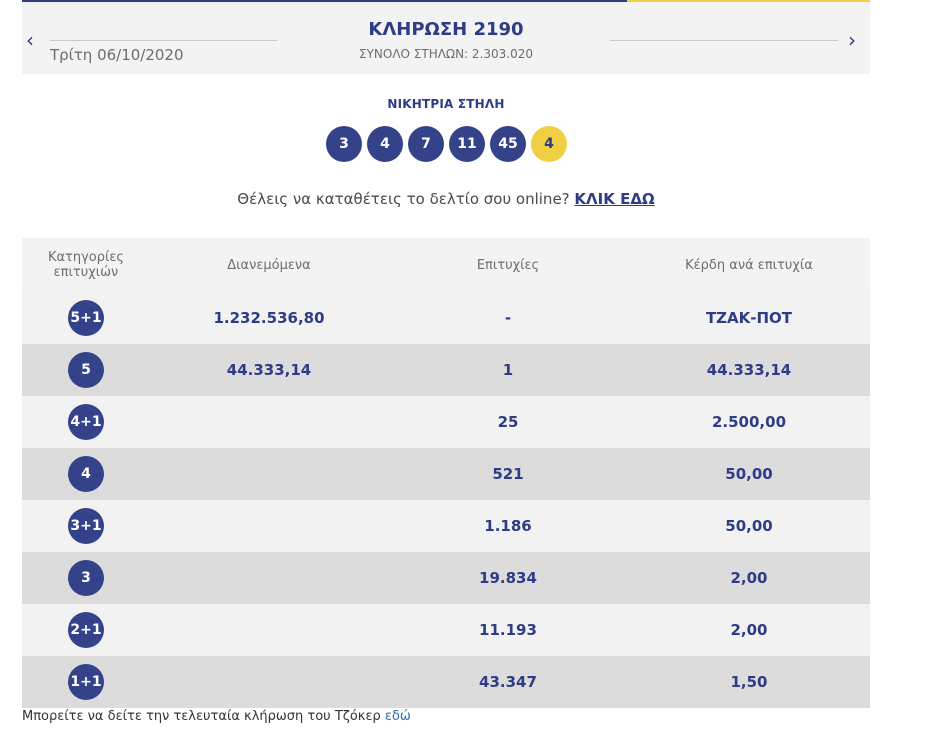 The height and width of the screenshot is (739, 940). Describe the element at coordinates (86, 257) in the screenshot. I see `header-categories-line1: Κατηγορίες` at that location.